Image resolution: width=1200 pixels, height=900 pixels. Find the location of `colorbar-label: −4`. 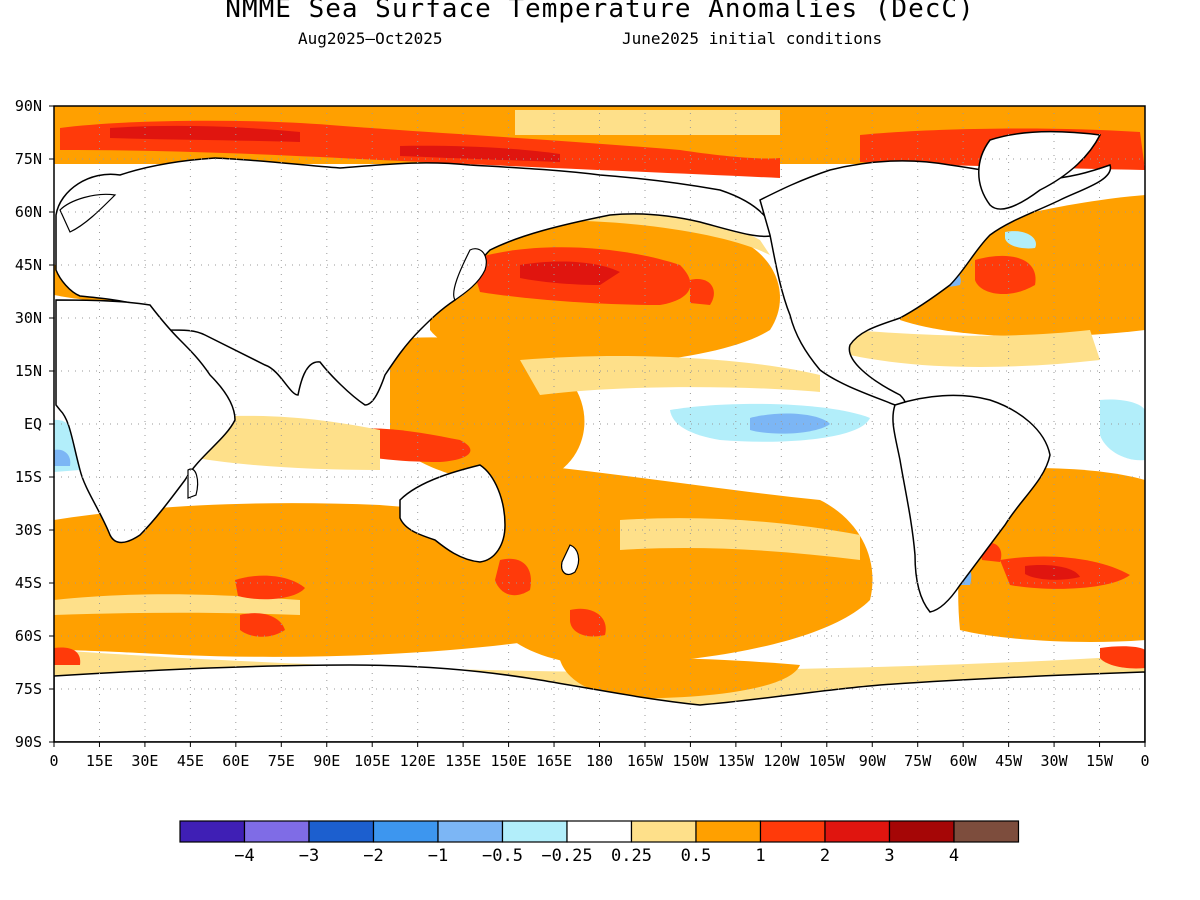

colorbar-label: −4 is located at coordinates (244, 856).